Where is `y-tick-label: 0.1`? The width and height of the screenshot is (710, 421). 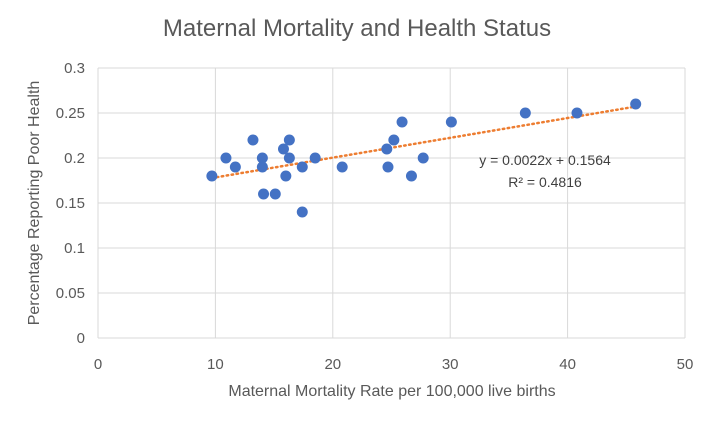
y-tick-label: 0.1 is located at coordinates (74, 248).